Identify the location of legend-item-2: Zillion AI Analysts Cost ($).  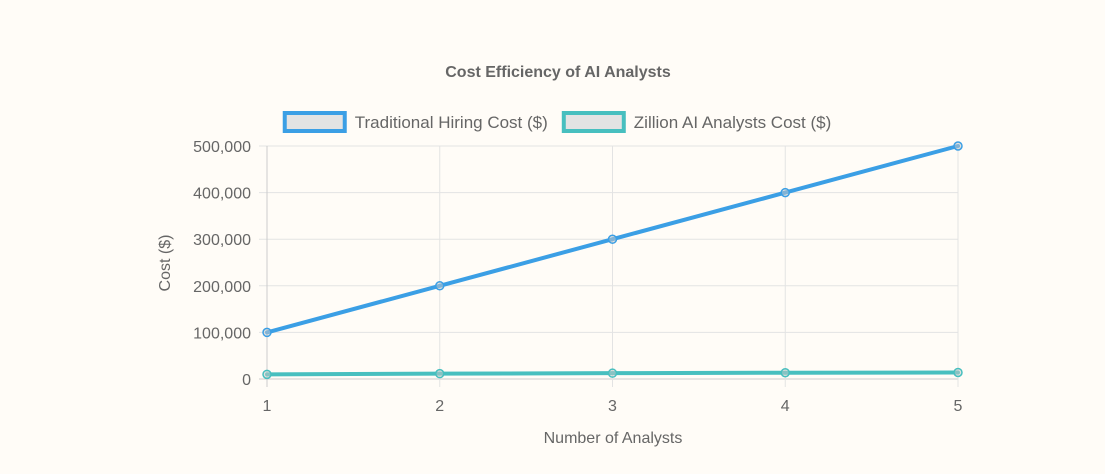
(696, 122).